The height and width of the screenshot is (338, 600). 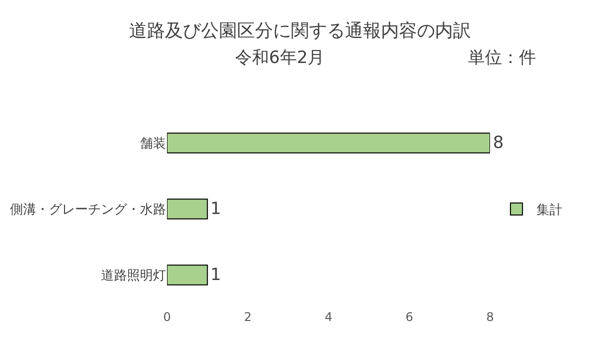 What do you see at coordinates (502, 58) in the screenshot?
I see `text: 単位：件` at bounding box center [502, 58].